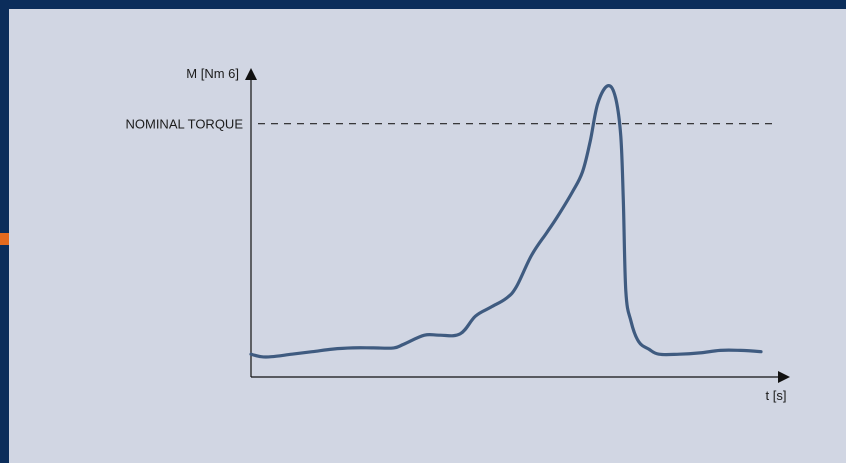 The image size is (846, 463). Describe the element at coordinates (4, 239) in the screenshot. I see `accent-bar` at that location.